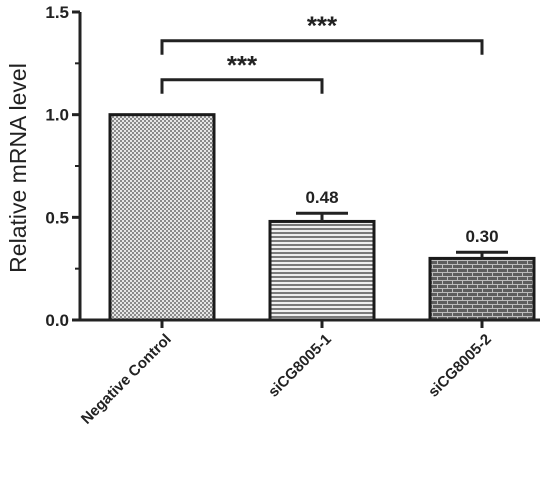  What do you see at coordinates (126, 379) in the screenshot?
I see `category-label: Negative Control` at bounding box center [126, 379].